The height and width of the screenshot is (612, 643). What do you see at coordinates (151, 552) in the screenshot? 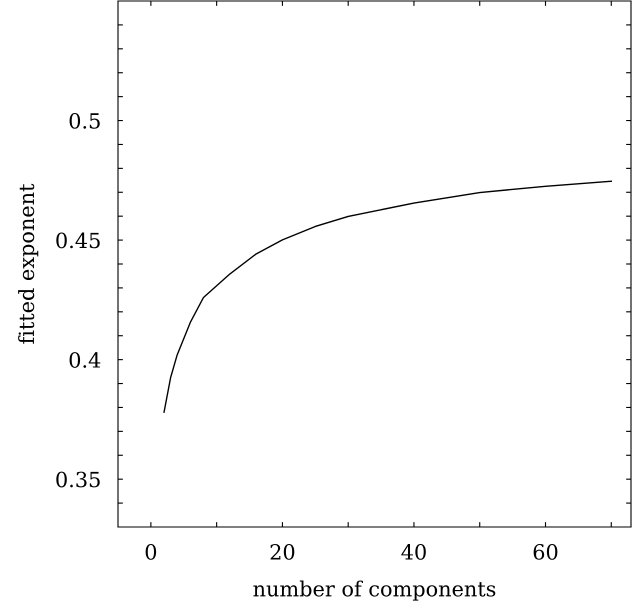
I see `x-tick-label: 0` at bounding box center [151, 552].